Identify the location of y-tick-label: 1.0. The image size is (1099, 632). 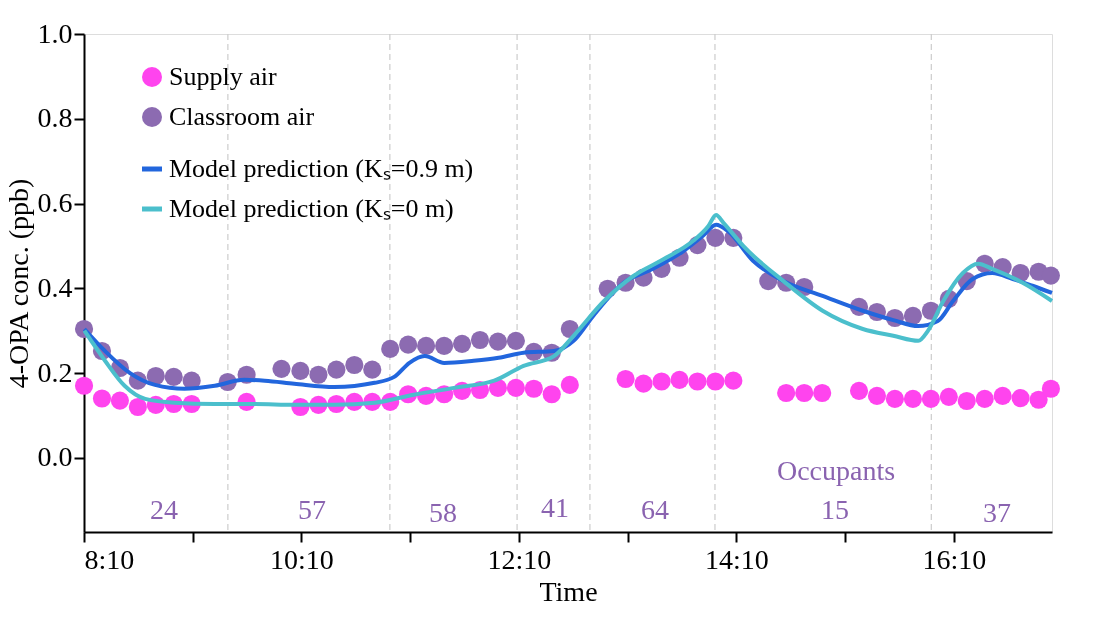
(55, 33).